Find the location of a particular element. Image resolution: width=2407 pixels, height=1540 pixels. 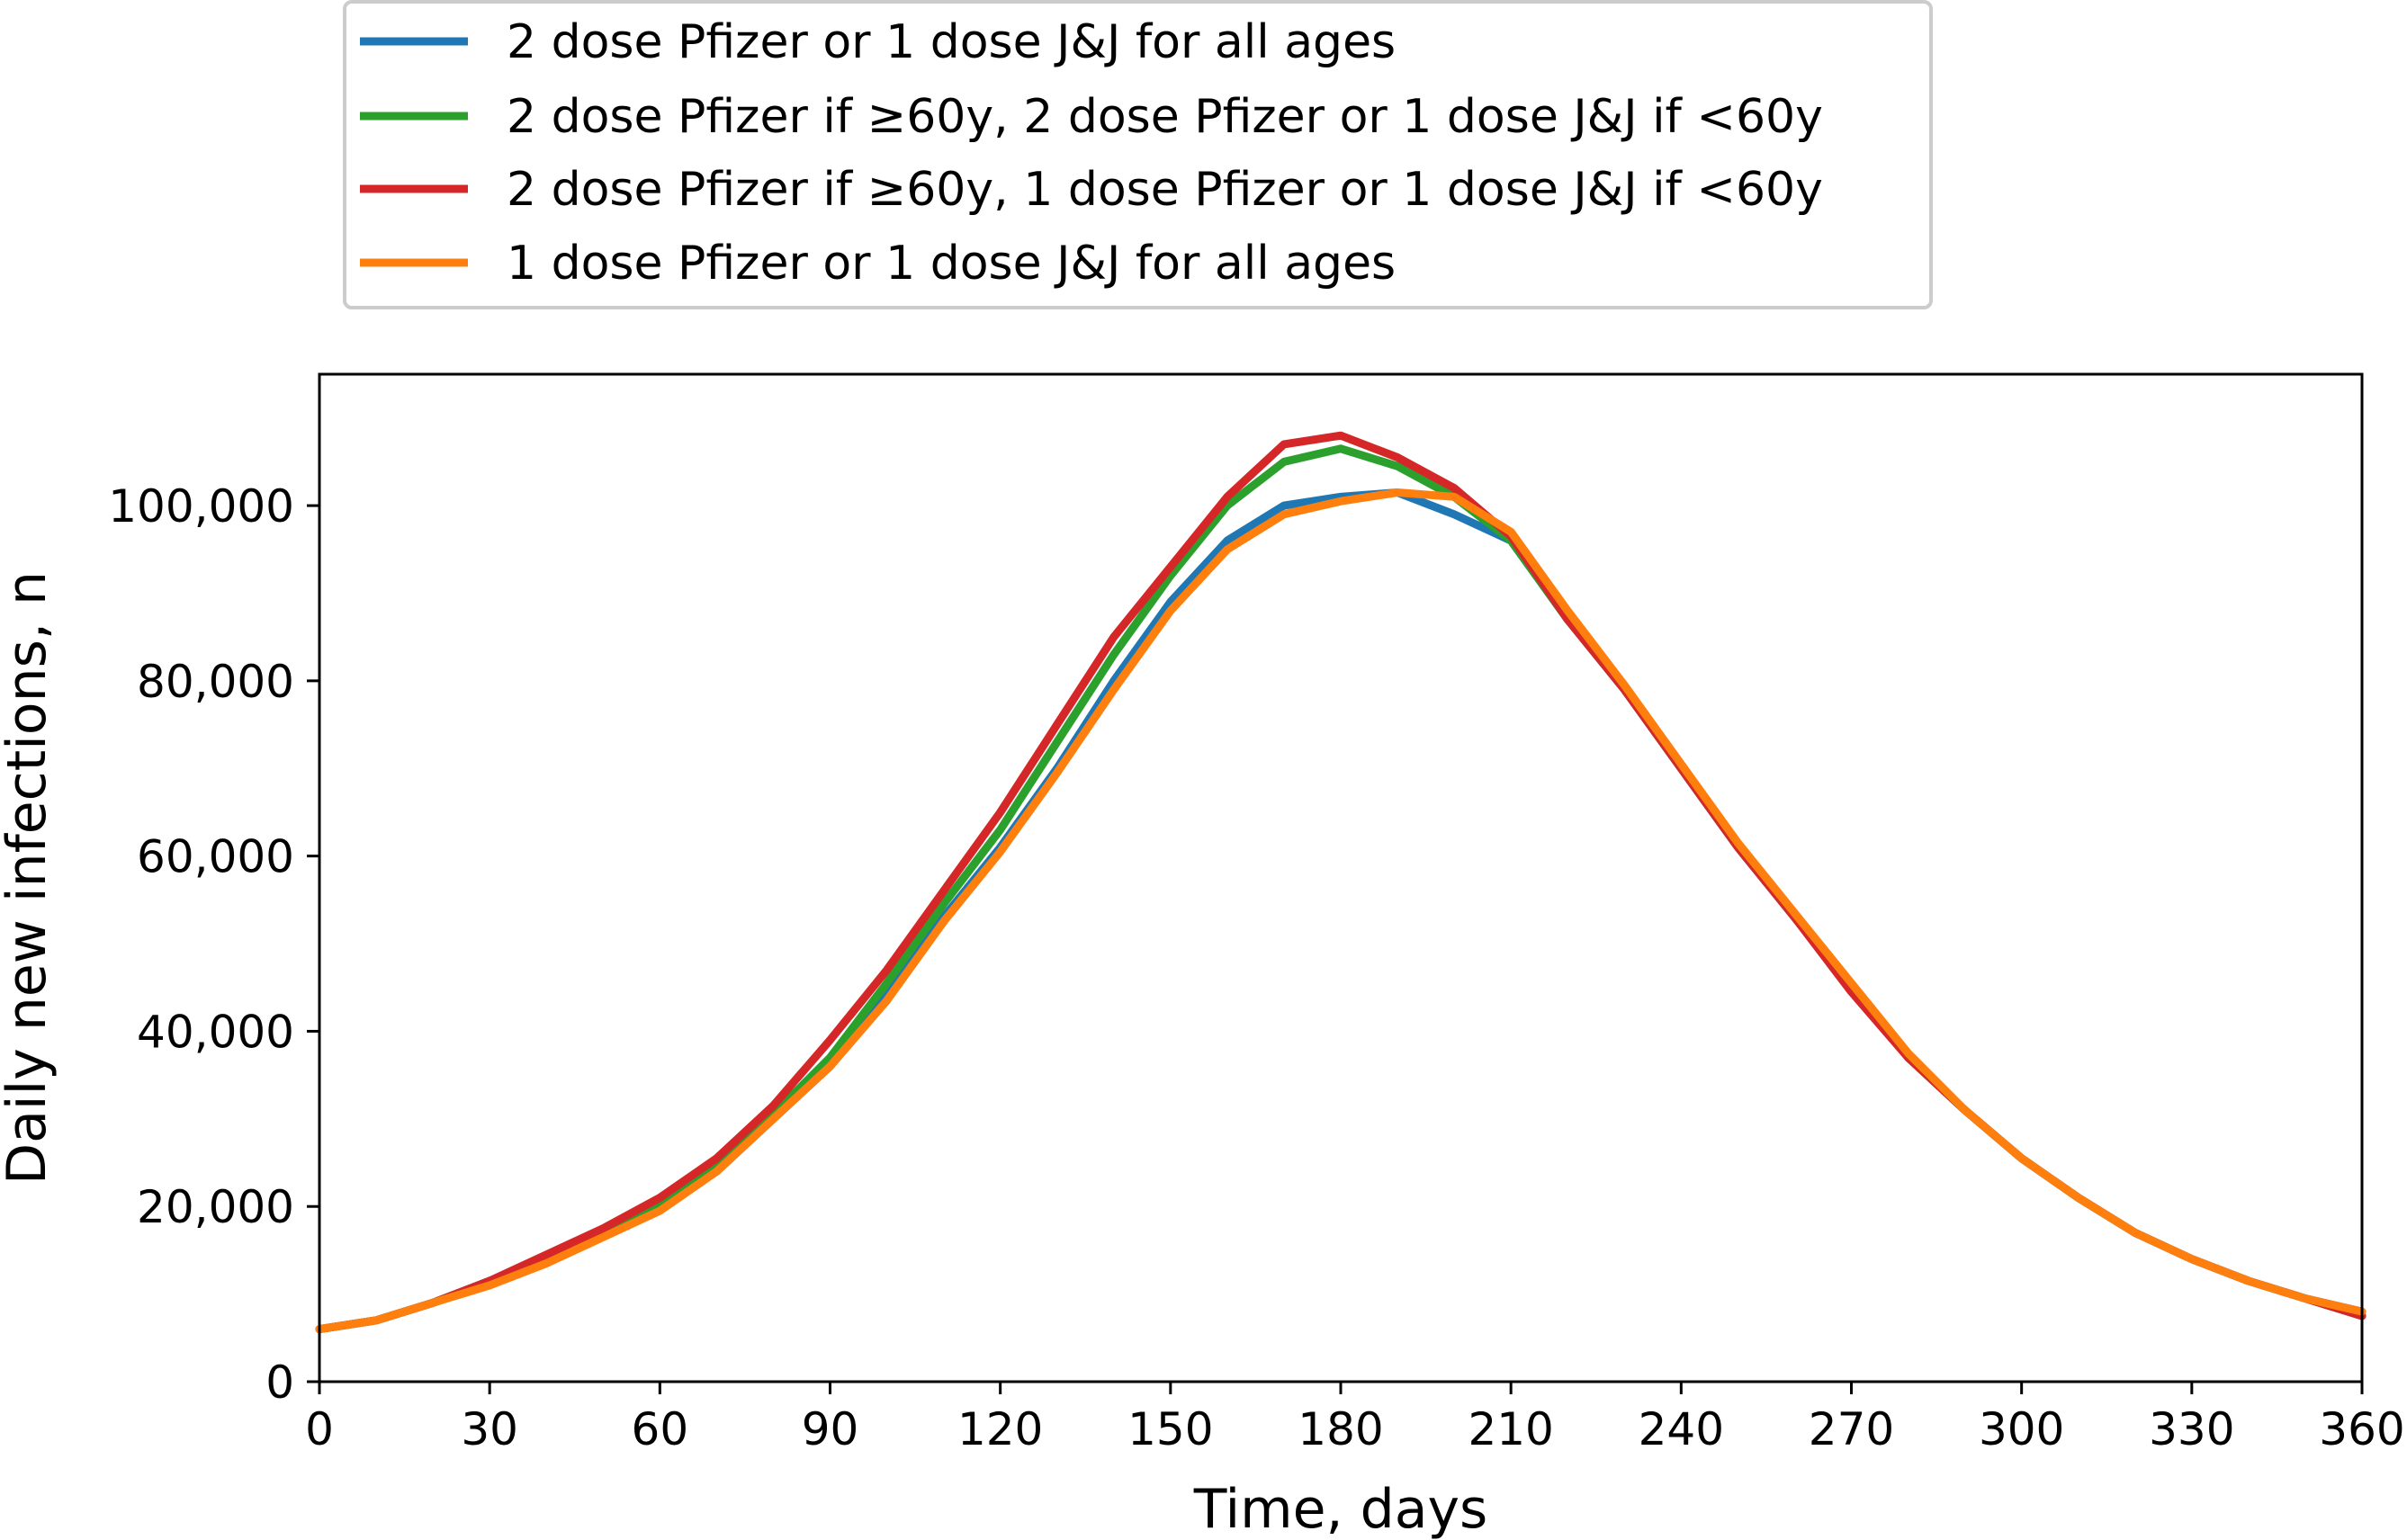

legend-entry-1: 2 dose Pfizer or 1 dose J&J for all ages is located at coordinates (878, 42).